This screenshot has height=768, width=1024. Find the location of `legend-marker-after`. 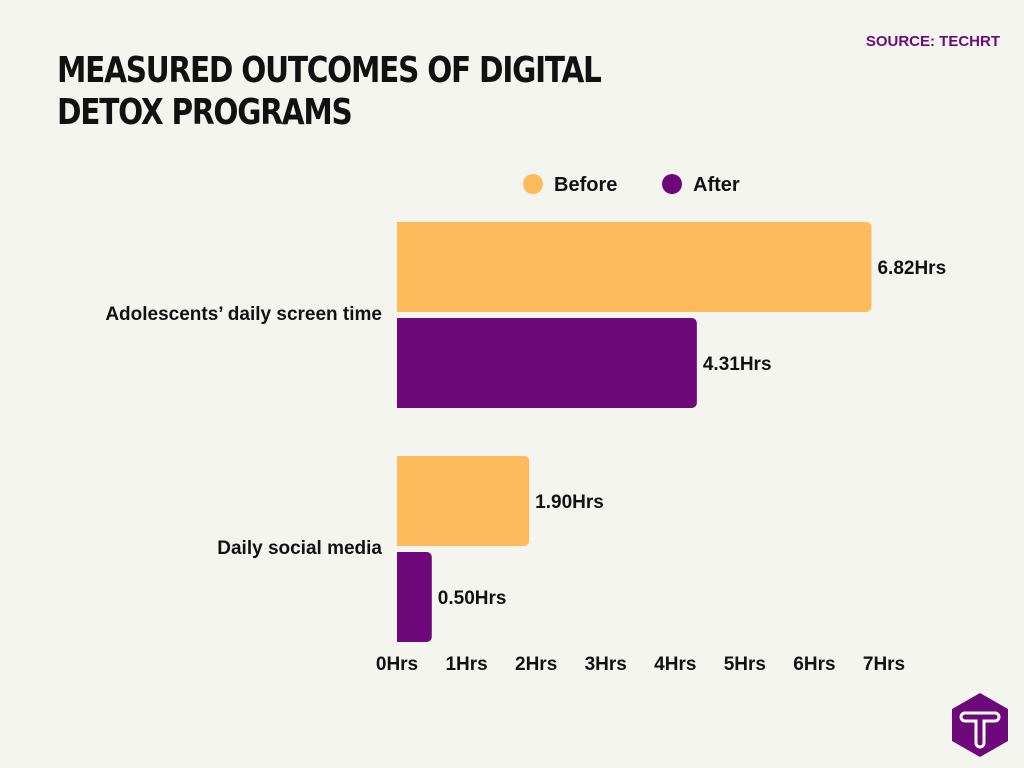

legend-marker-after is located at coordinates (672, 184).